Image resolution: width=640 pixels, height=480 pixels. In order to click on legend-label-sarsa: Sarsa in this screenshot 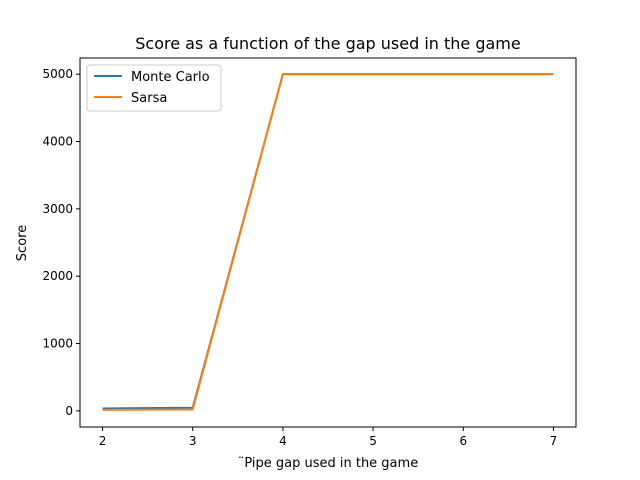, I will do `click(149, 98)`.